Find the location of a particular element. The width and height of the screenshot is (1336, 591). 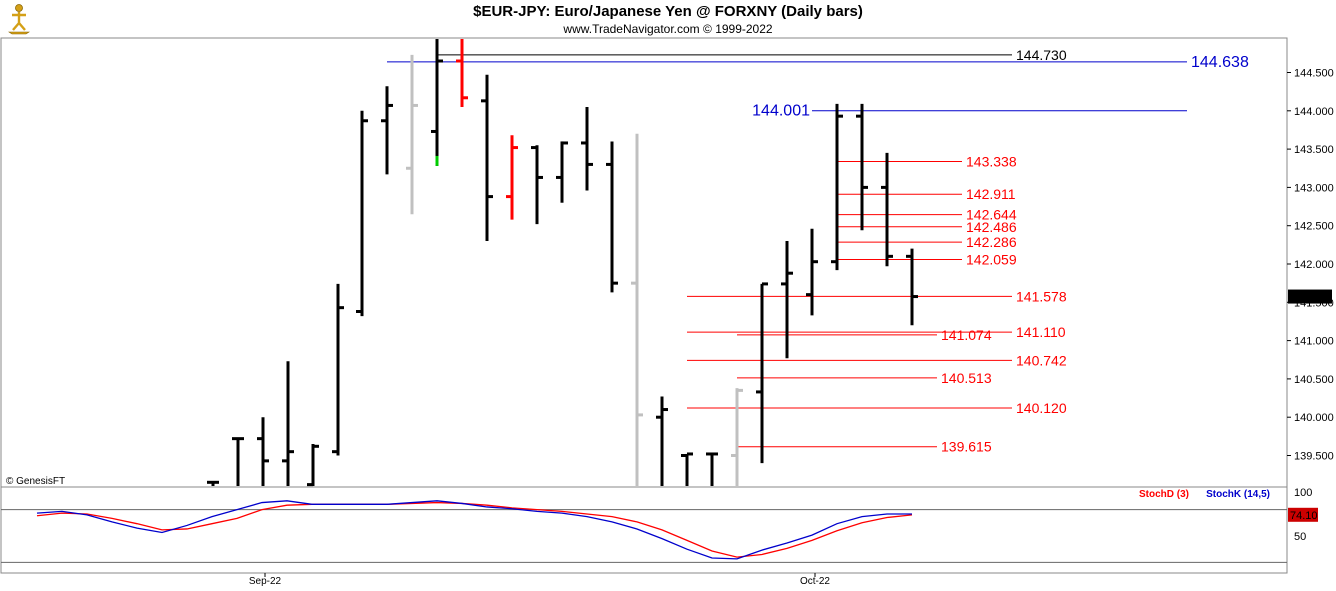

stoch-d-line is located at coordinates (474, 529).